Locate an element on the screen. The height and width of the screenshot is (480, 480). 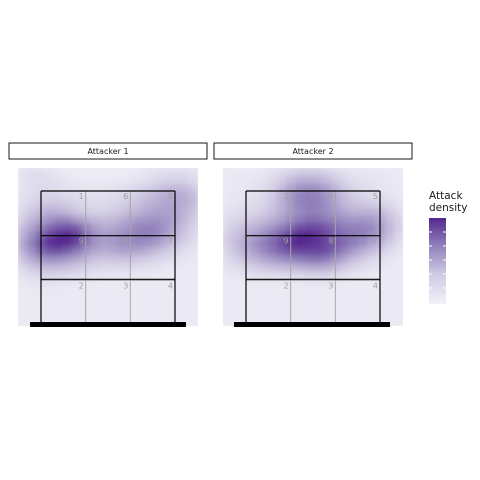
zone-label: 6 is located at coordinates (125, 196).